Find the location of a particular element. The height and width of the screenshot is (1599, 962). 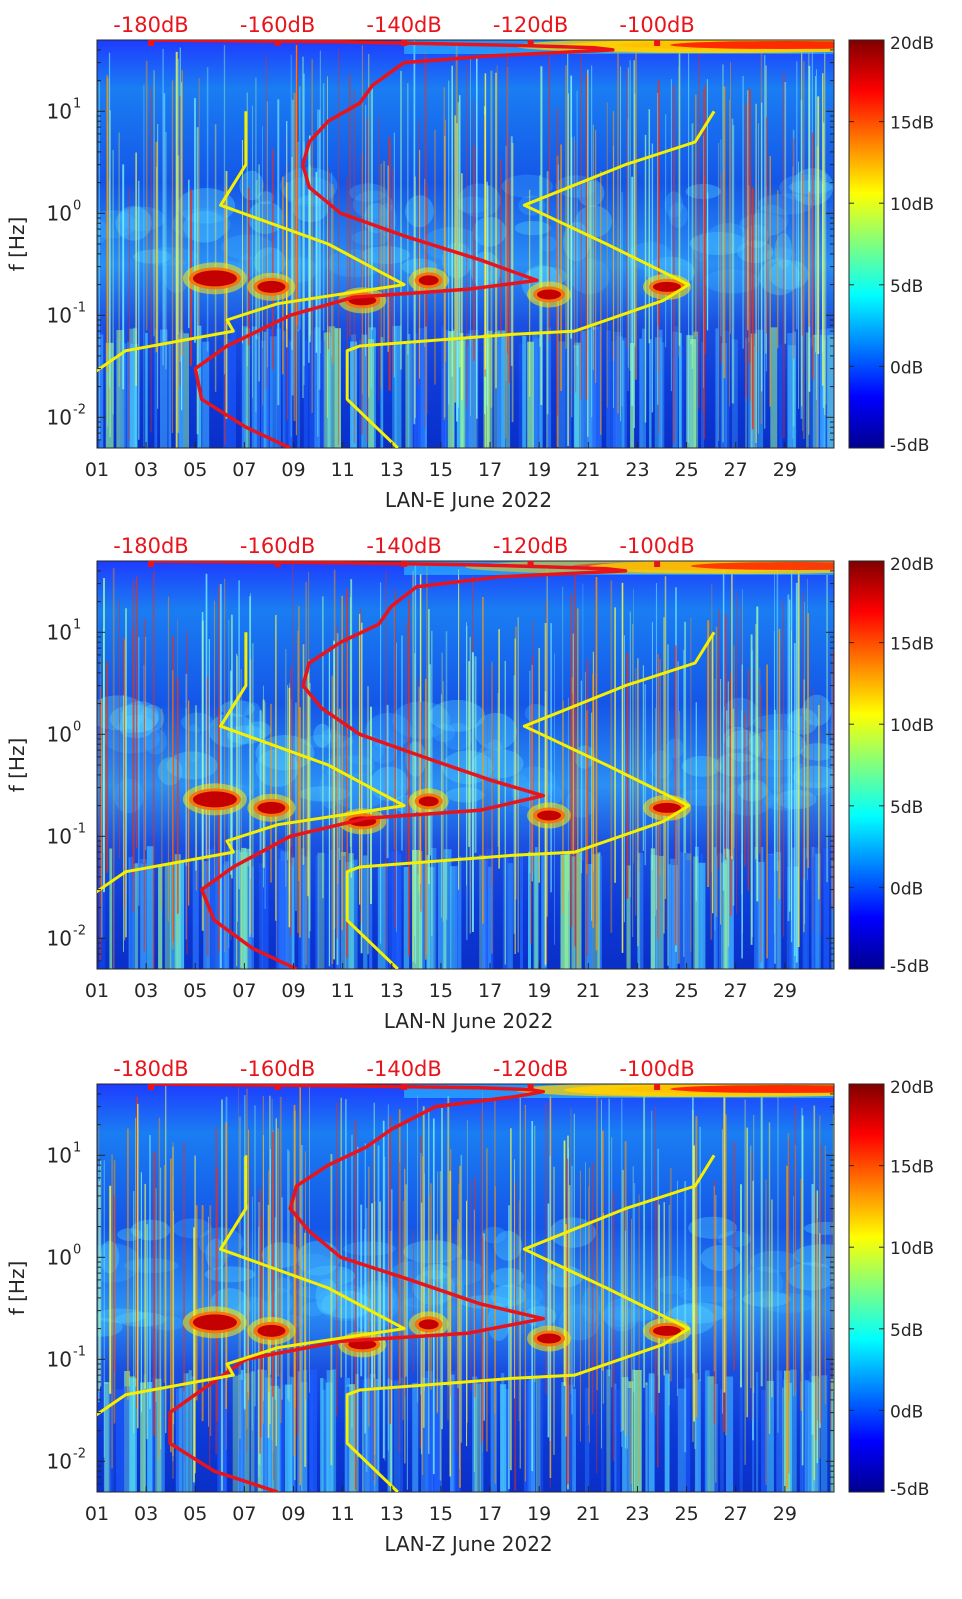

x-axis-label: LAN-N June 2022 is located at coordinates (469, 1021).